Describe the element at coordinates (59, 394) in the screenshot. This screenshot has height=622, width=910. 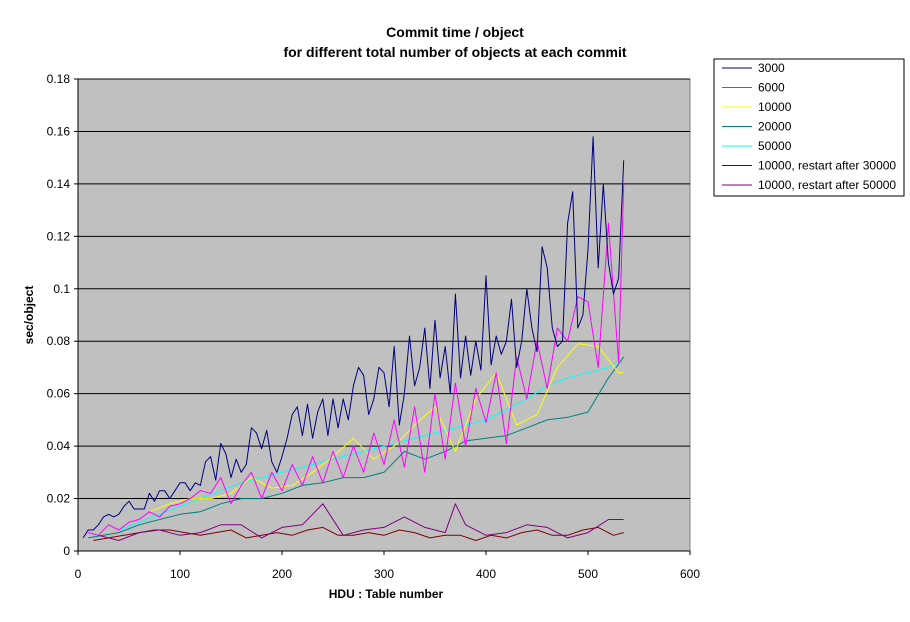
I see `y-tick-label: 0.06` at that location.